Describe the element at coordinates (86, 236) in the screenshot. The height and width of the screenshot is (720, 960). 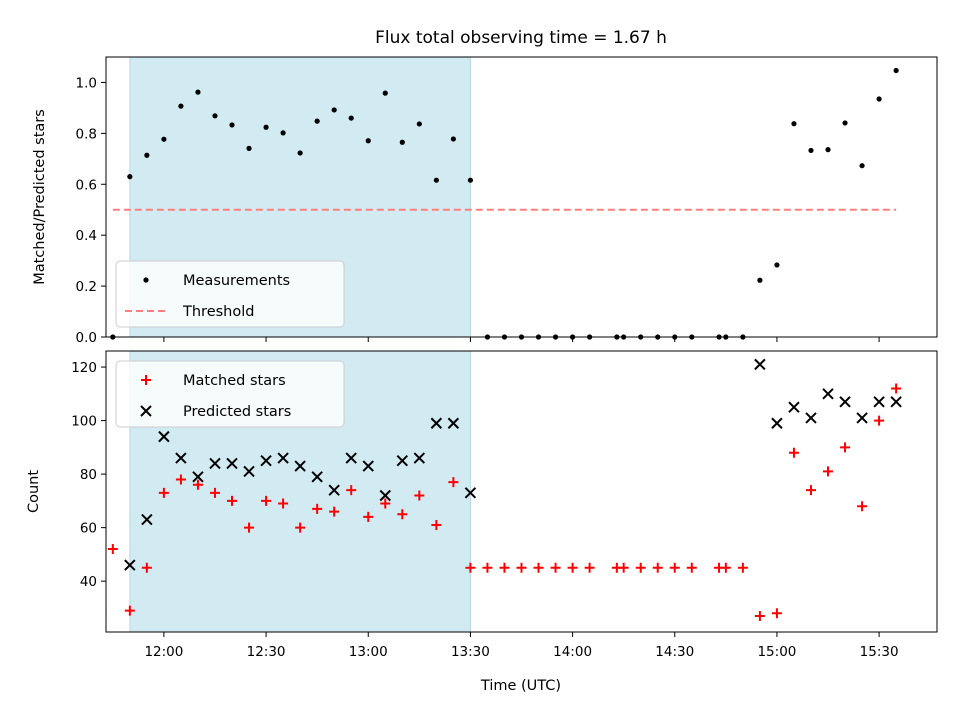
I see `y-tick-label: 0.4` at that location.